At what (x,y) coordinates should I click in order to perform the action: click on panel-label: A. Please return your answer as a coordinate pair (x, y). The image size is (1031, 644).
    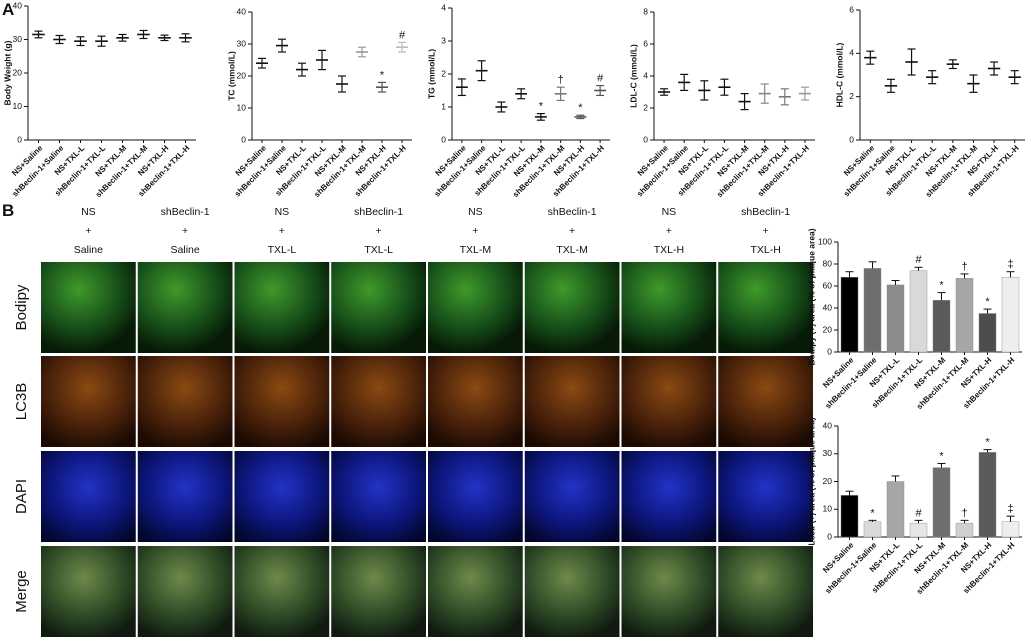
    Looking at the image, I should click on (8, 9).